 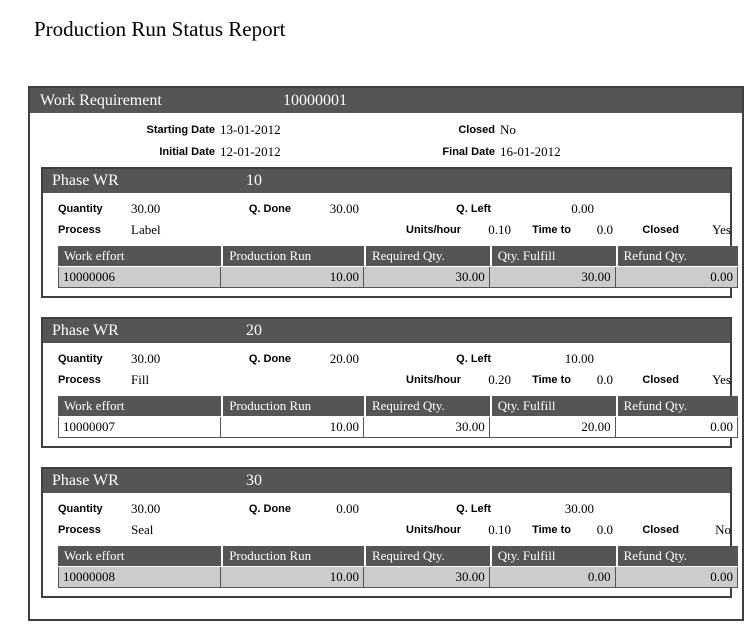 What do you see at coordinates (254, 180) in the screenshot?
I see `phase-number: 10` at bounding box center [254, 180].